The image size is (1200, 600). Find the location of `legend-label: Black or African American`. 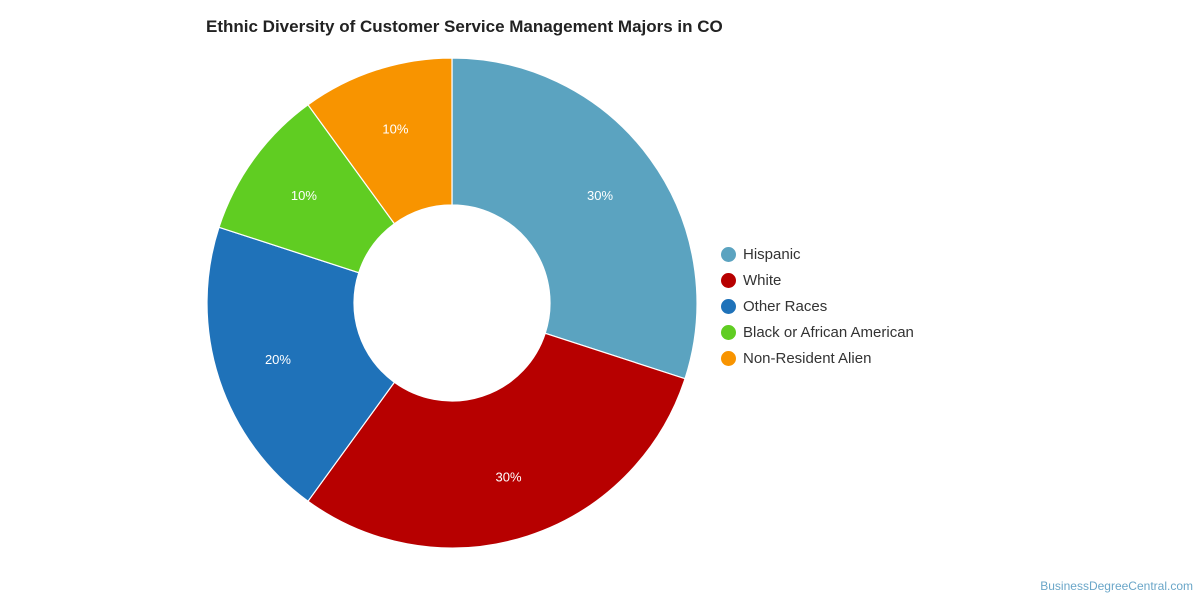

legend-label: Black or African American is located at coordinates (828, 332).